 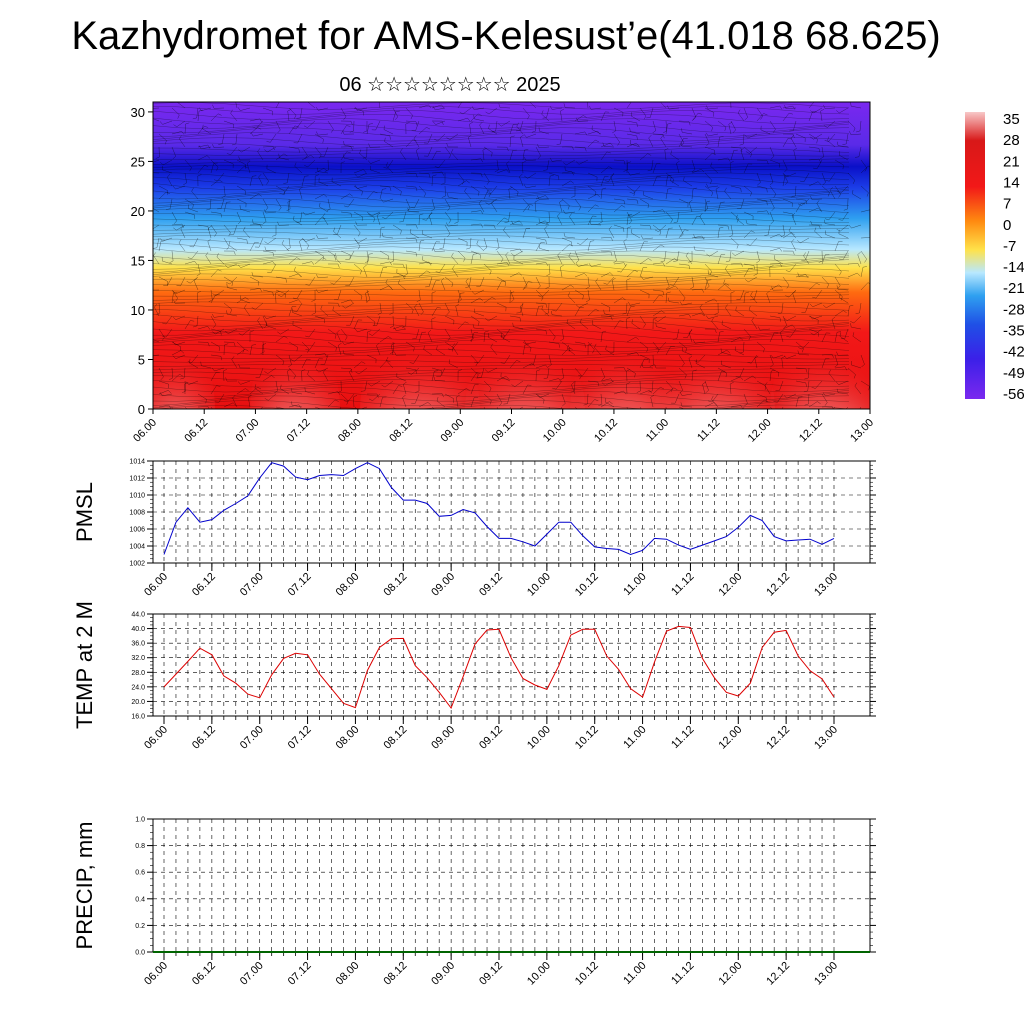 I want to click on colorbar-label: -14, so click(x=1013, y=267).